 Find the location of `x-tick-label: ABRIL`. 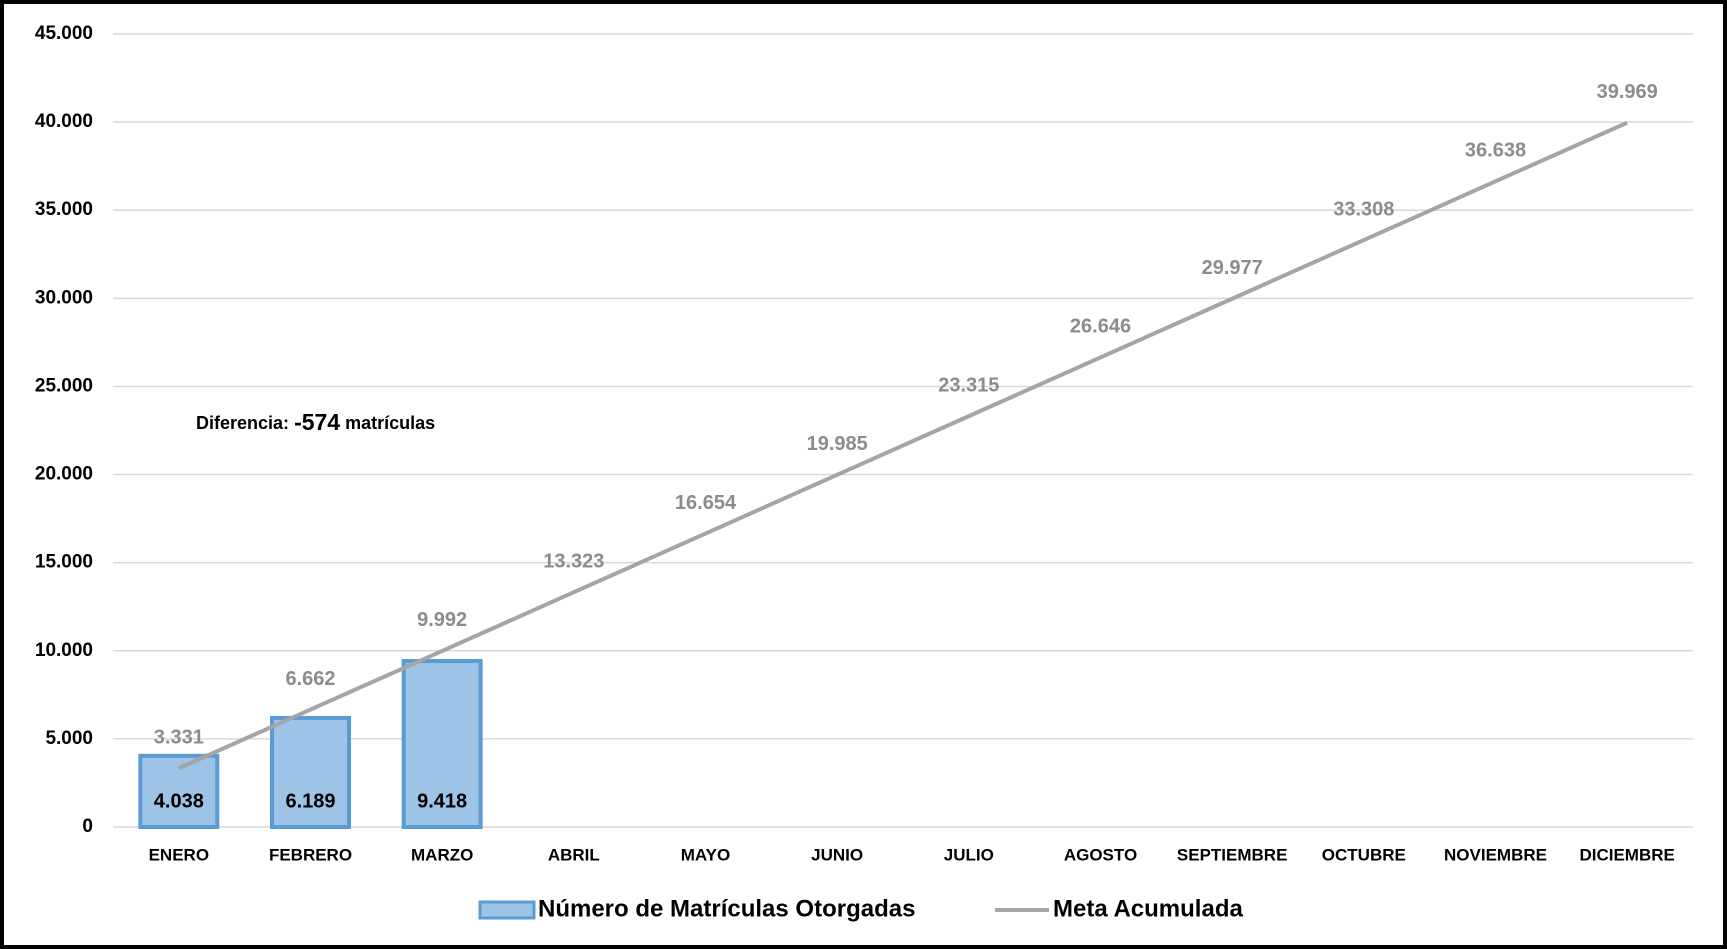

x-tick-label: ABRIL is located at coordinates (574, 854).